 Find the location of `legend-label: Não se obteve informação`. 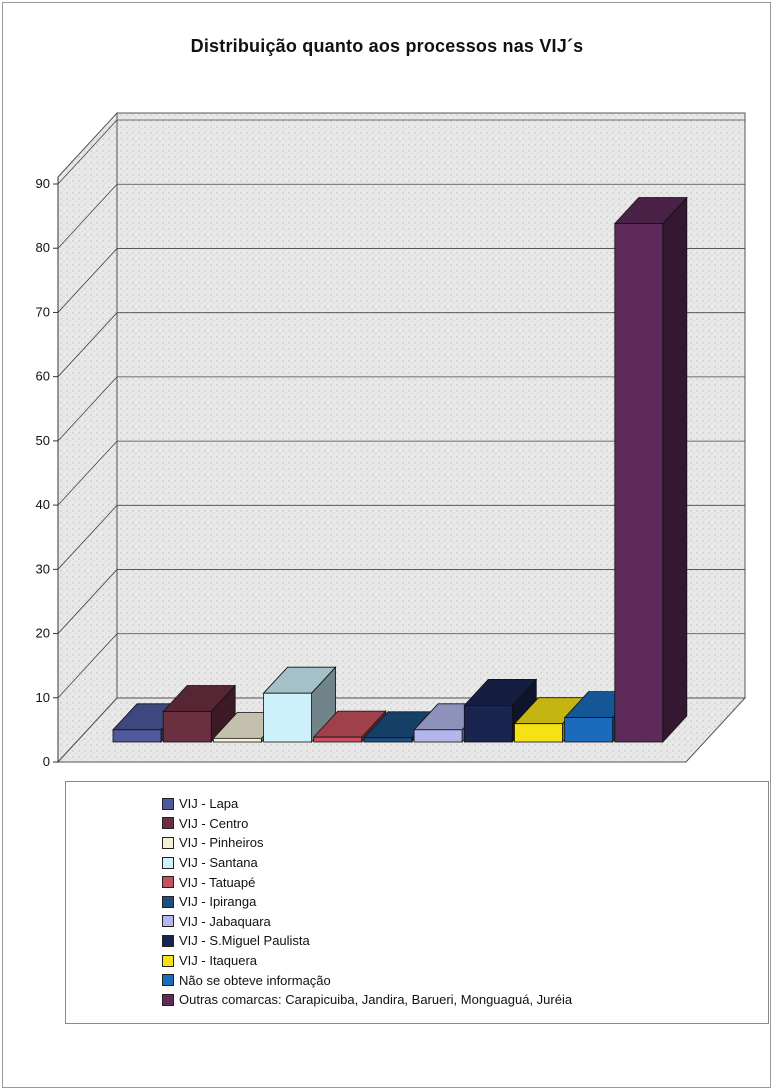

legend-label: Não se obteve informação is located at coordinates (255, 980).